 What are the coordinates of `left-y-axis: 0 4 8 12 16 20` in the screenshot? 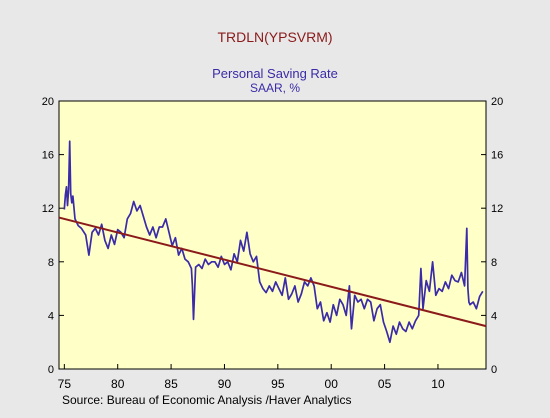 It's located at (53, 236).